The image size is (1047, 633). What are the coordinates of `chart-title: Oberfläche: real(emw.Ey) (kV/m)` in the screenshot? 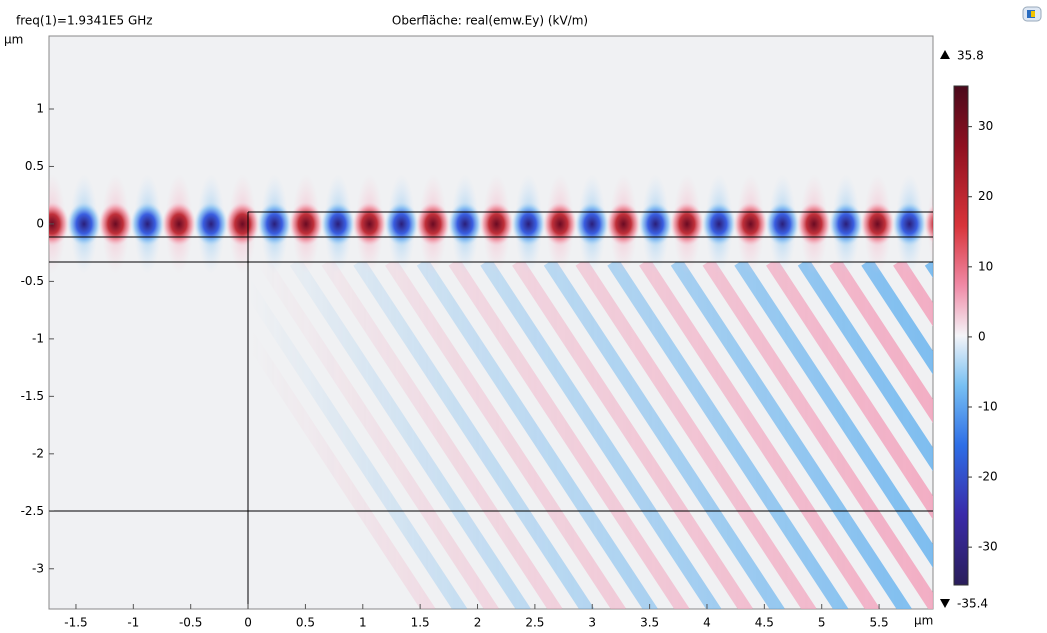 It's located at (490, 21).